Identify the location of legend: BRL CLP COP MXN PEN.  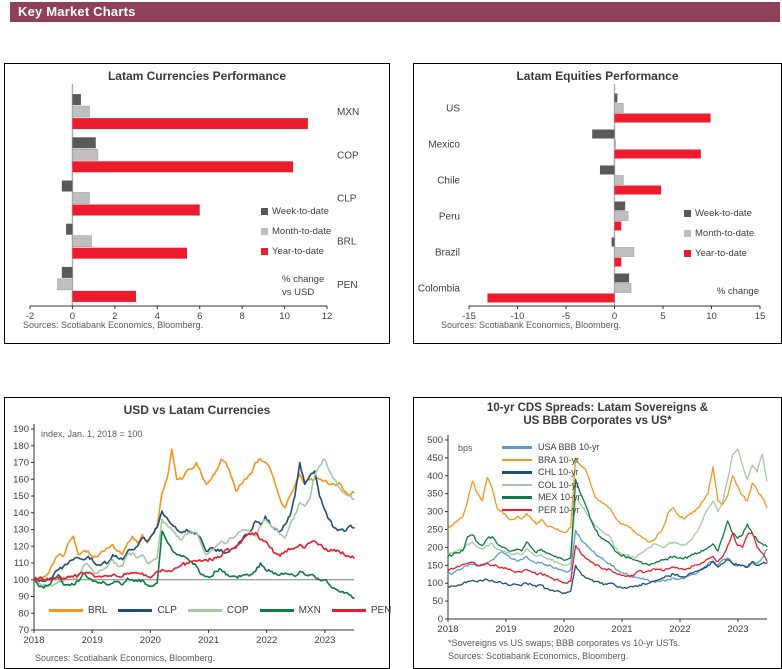
(225, 610).